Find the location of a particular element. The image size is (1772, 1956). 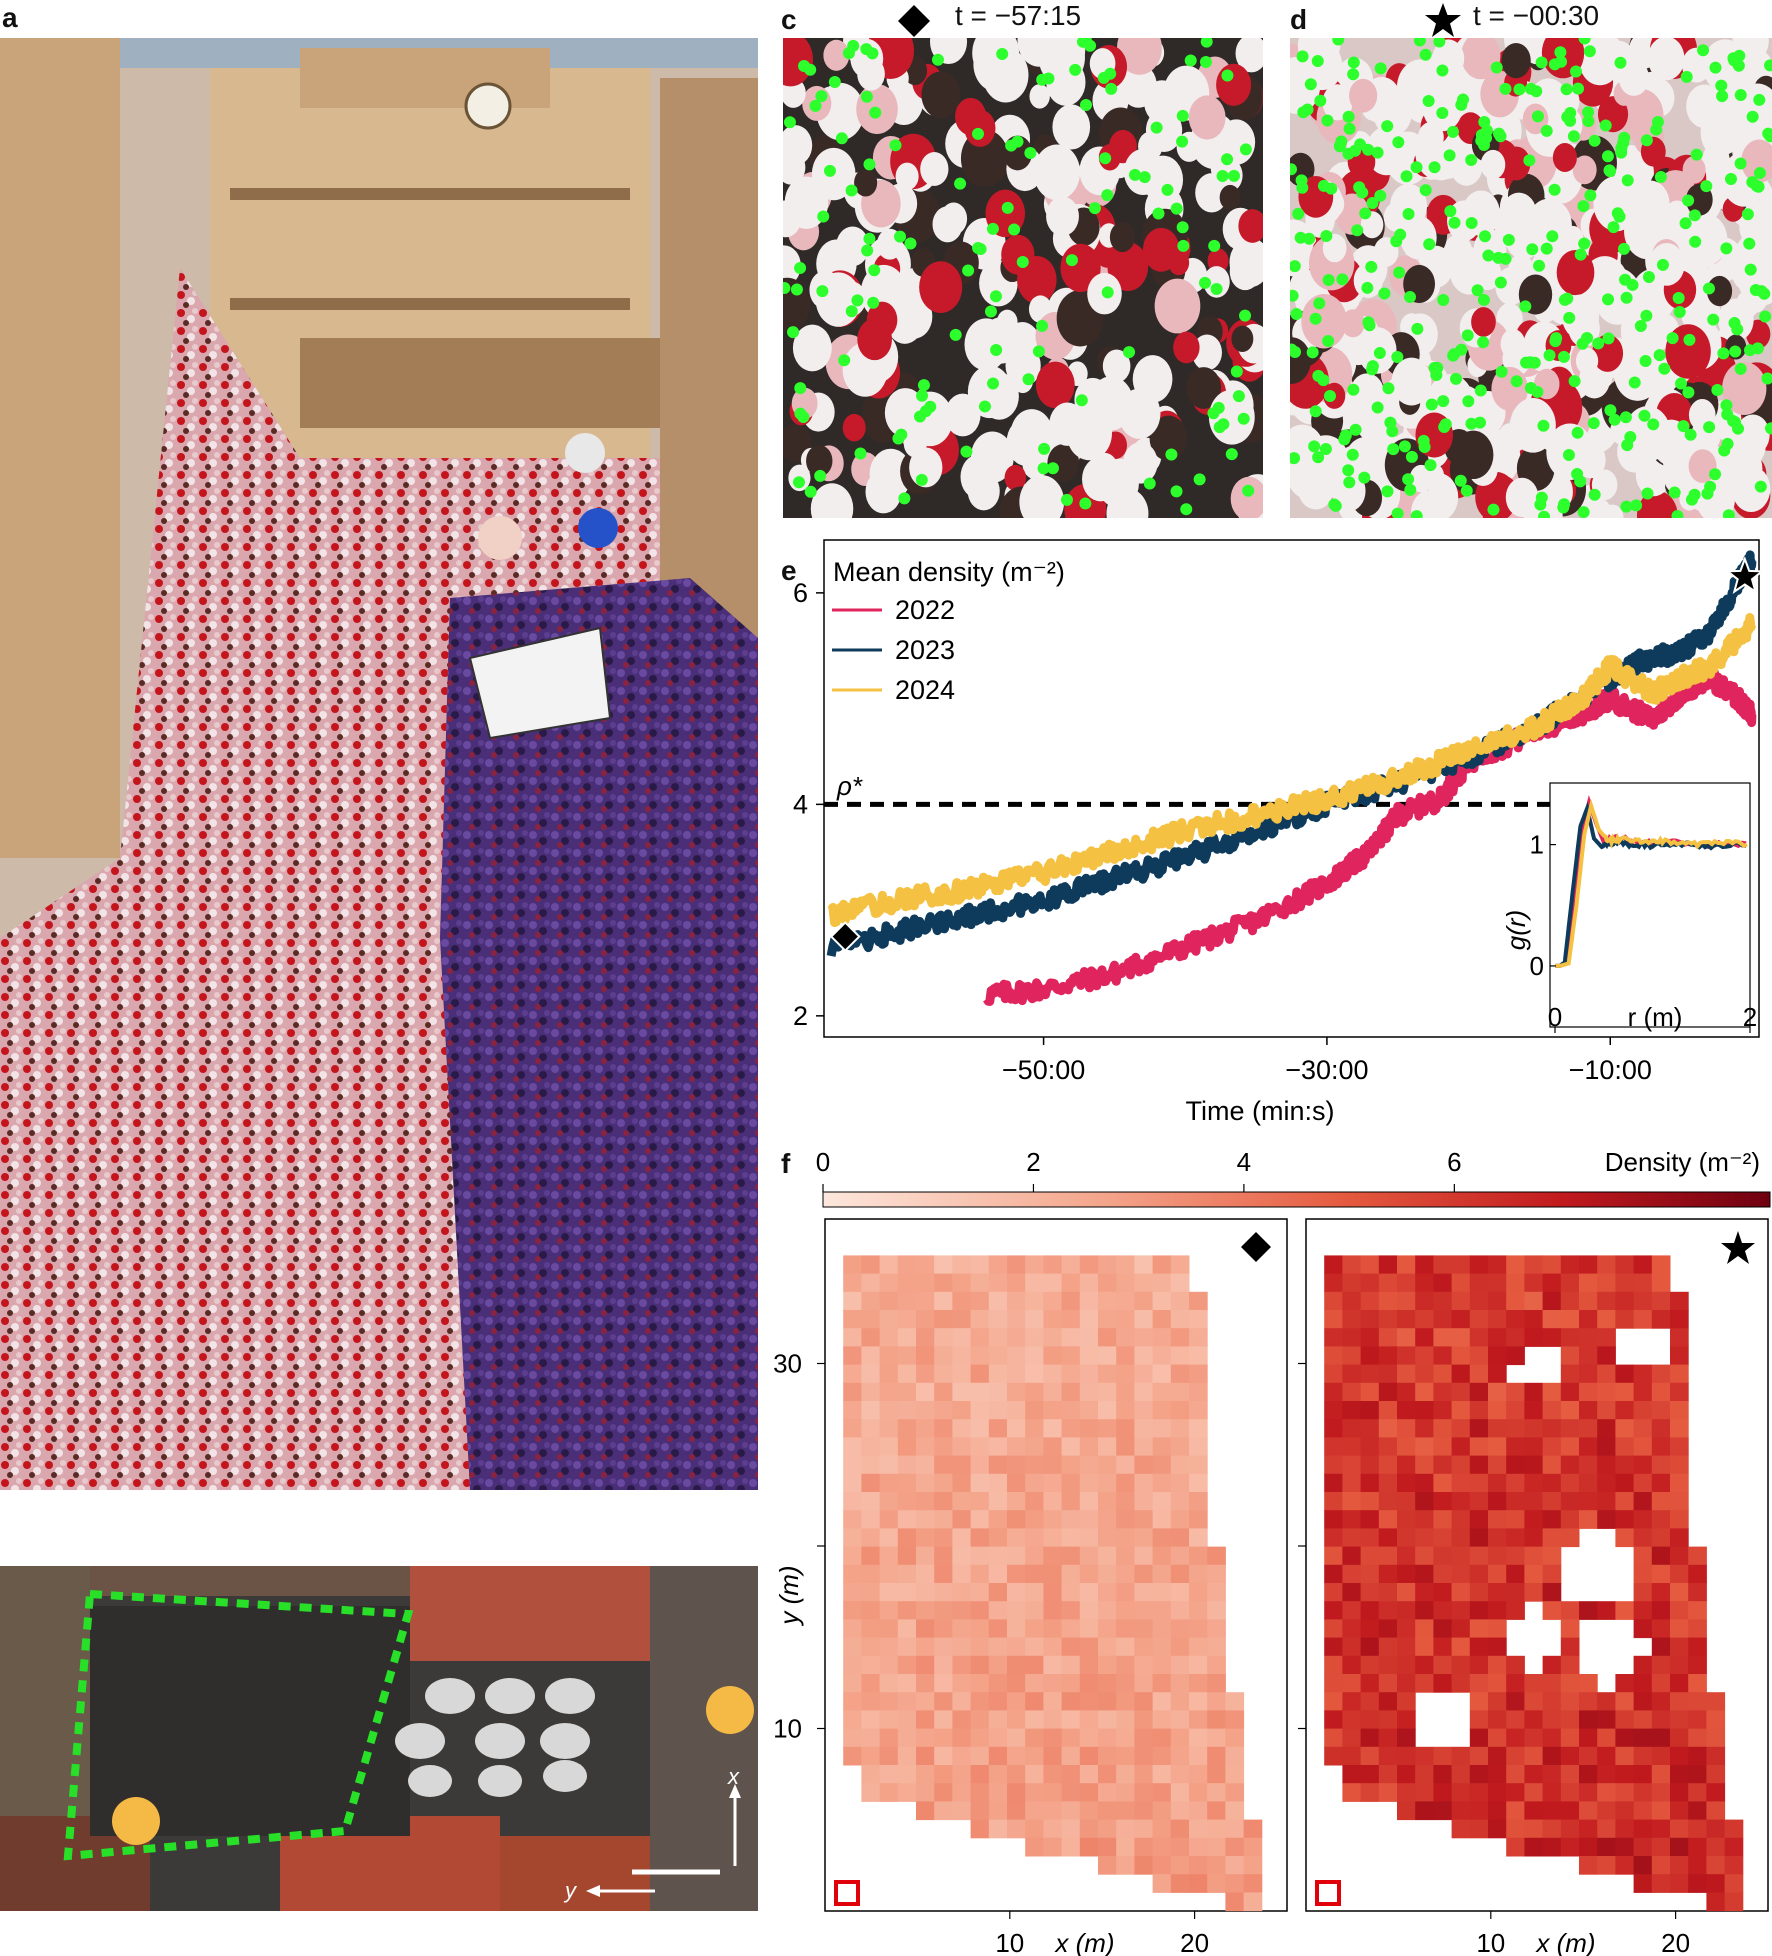

panel-label-f: f is located at coordinates (786, 1163).